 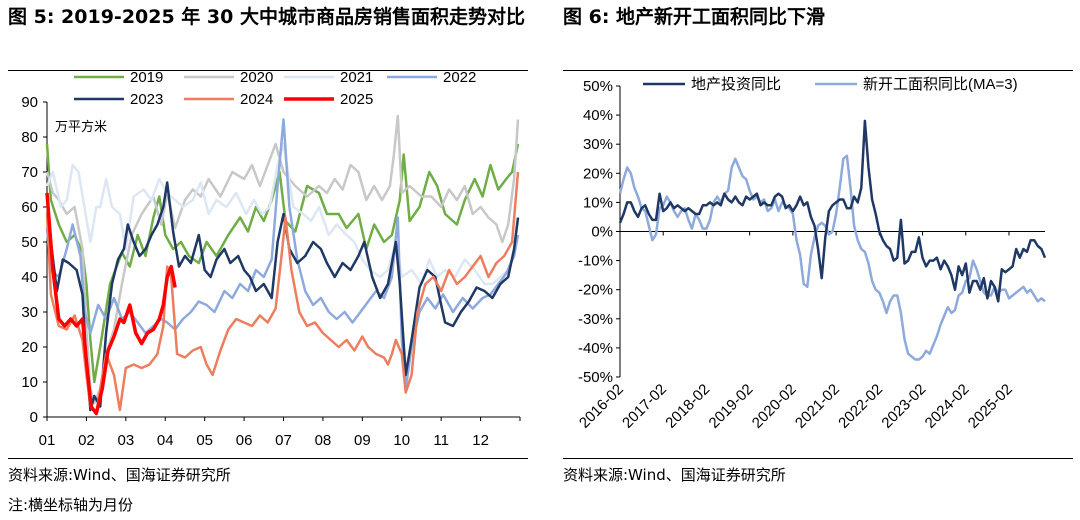 What do you see at coordinates (774, 406) in the screenshot?
I see `x-tick-label: 2020-02` at bounding box center [774, 406].